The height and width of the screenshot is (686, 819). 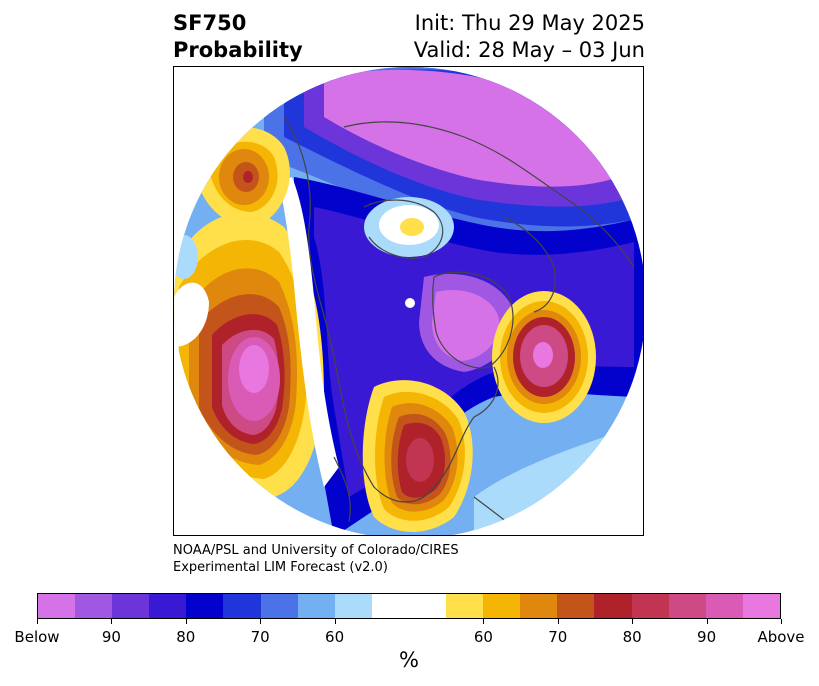 I want to click on atlantic-warm-core, so click(x=543, y=355).